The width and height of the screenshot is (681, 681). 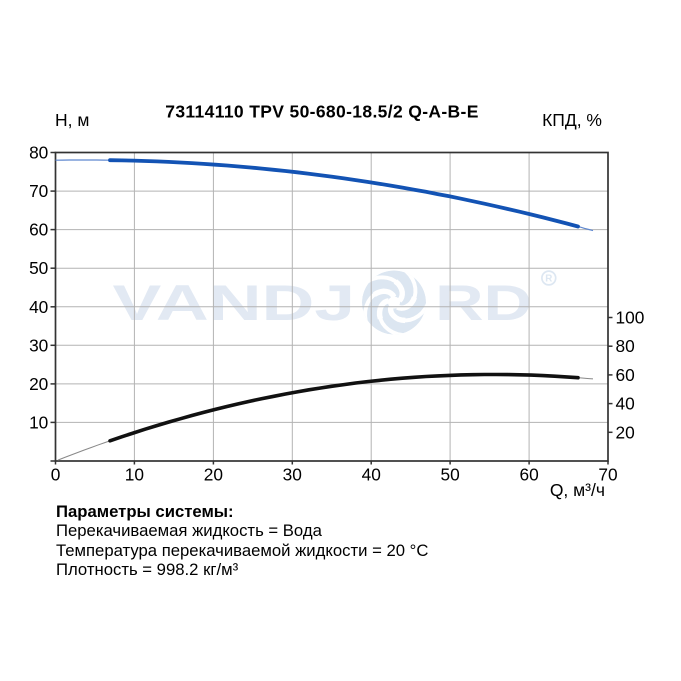 What do you see at coordinates (483, 303) in the screenshot?
I see `svg-text: RD` at bounding box center [483, 303].